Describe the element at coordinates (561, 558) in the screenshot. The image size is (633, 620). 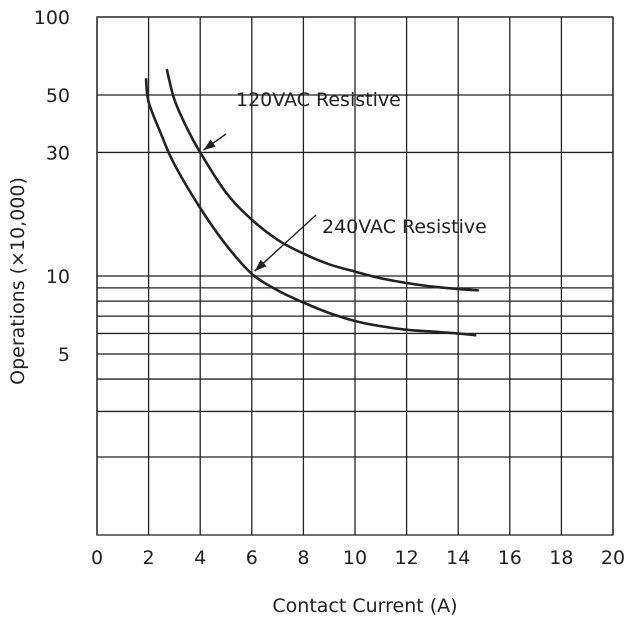
I see `x-tick-label: 18` at that location.